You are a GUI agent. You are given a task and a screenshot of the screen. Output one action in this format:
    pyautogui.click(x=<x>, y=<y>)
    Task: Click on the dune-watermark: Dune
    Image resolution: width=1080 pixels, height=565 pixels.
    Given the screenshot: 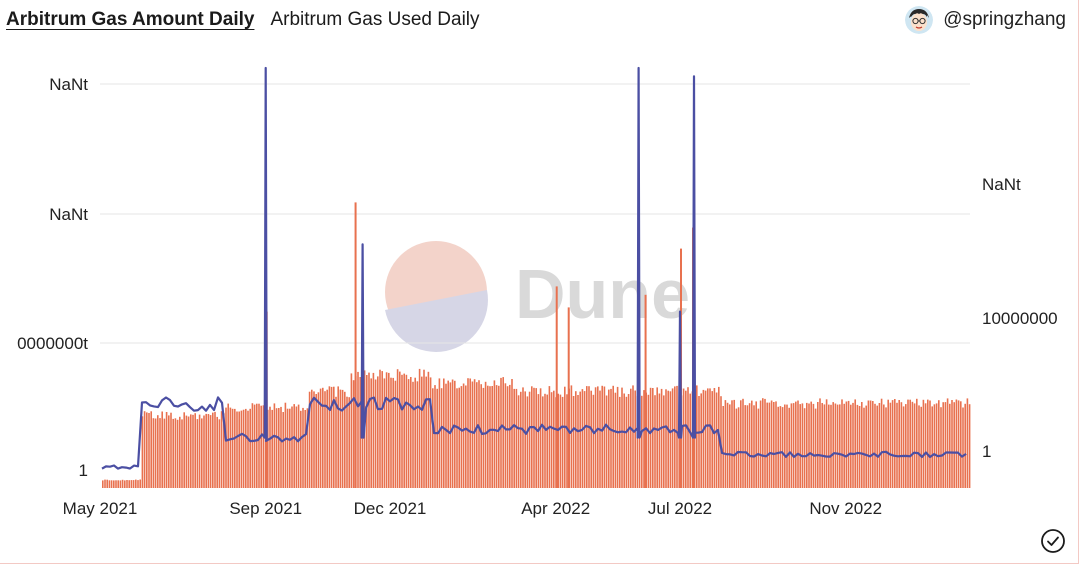 What is the action you would take?
    pyautogui.click(x=537, y=296)
    